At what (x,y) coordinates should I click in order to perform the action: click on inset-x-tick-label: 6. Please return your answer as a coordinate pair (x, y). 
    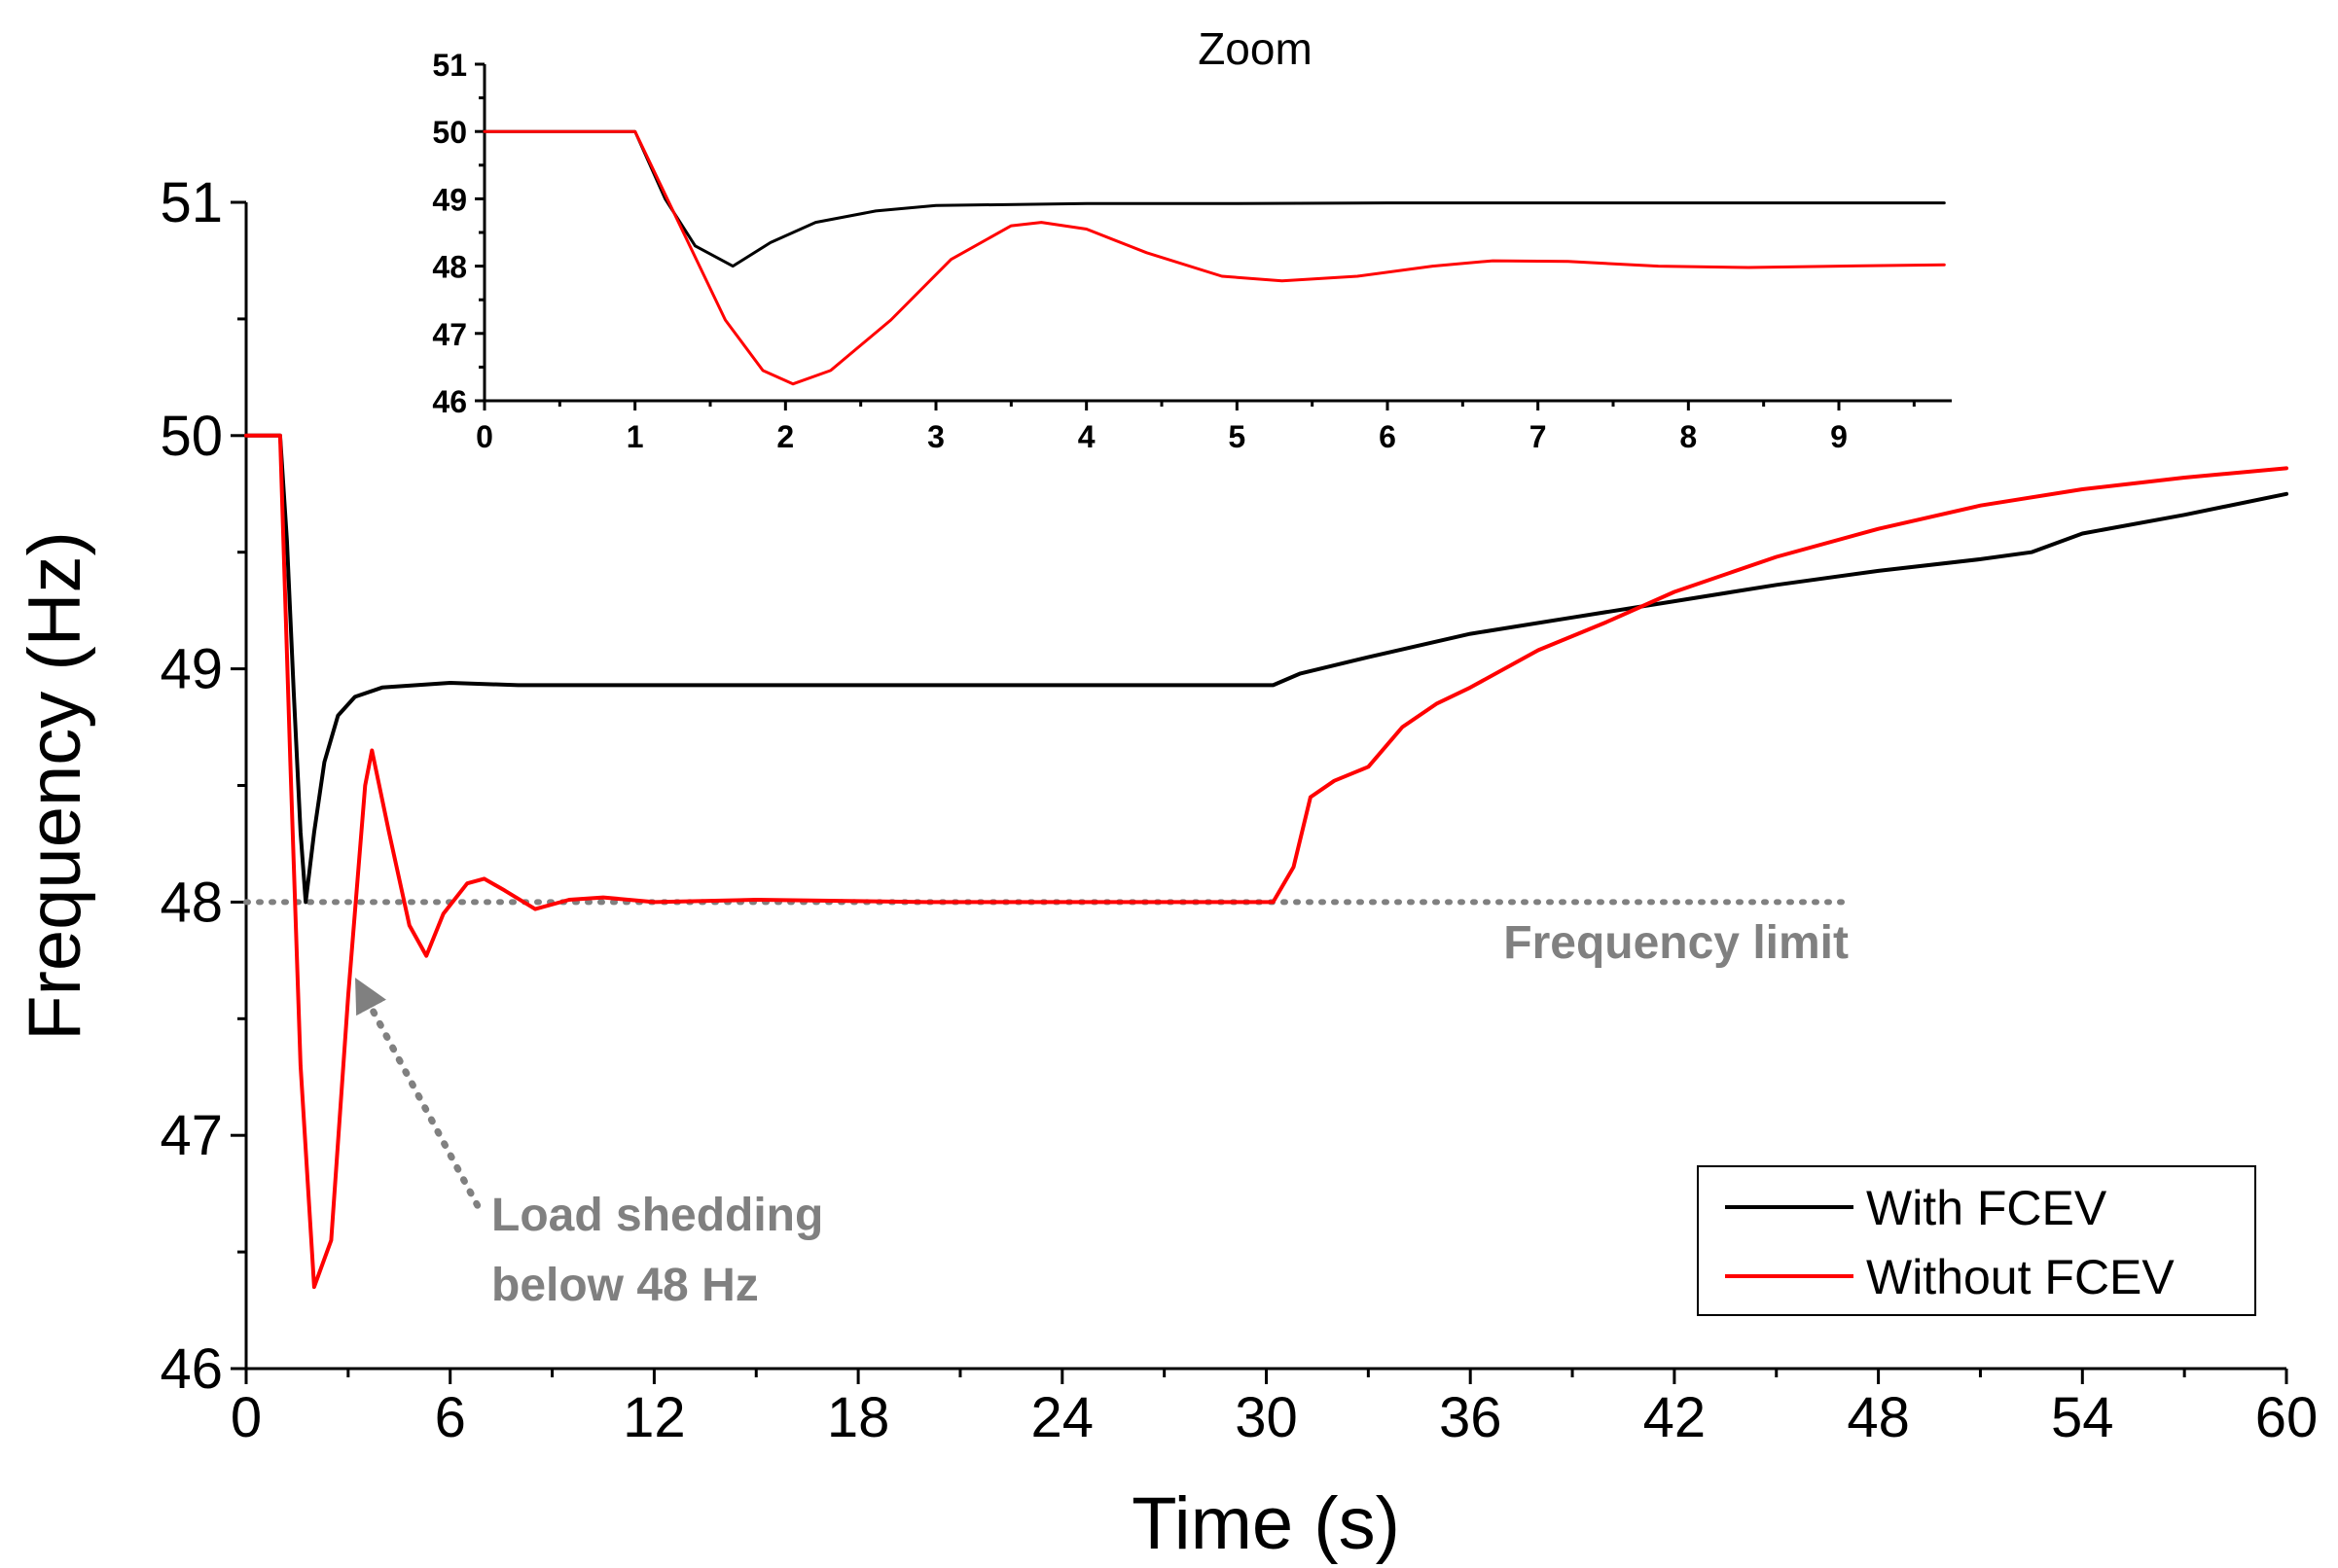
    Looking at the image, I should click on (1387, 436).